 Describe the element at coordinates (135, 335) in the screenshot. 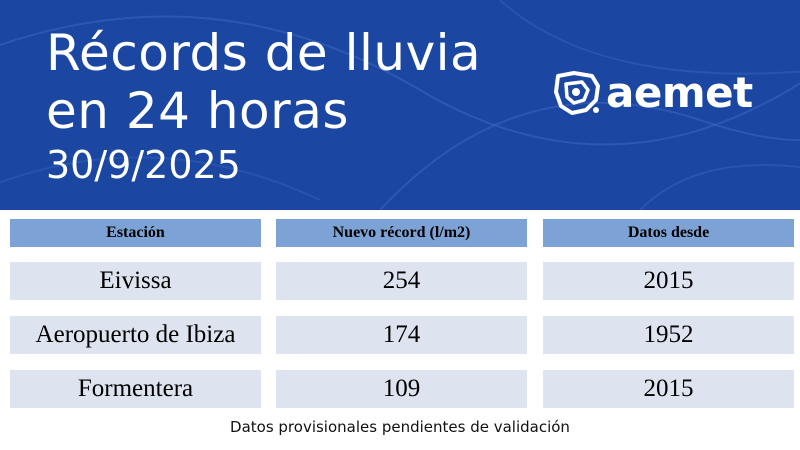

I see `table-row-2-station: Aeropuerto de Ibiza` at that location.